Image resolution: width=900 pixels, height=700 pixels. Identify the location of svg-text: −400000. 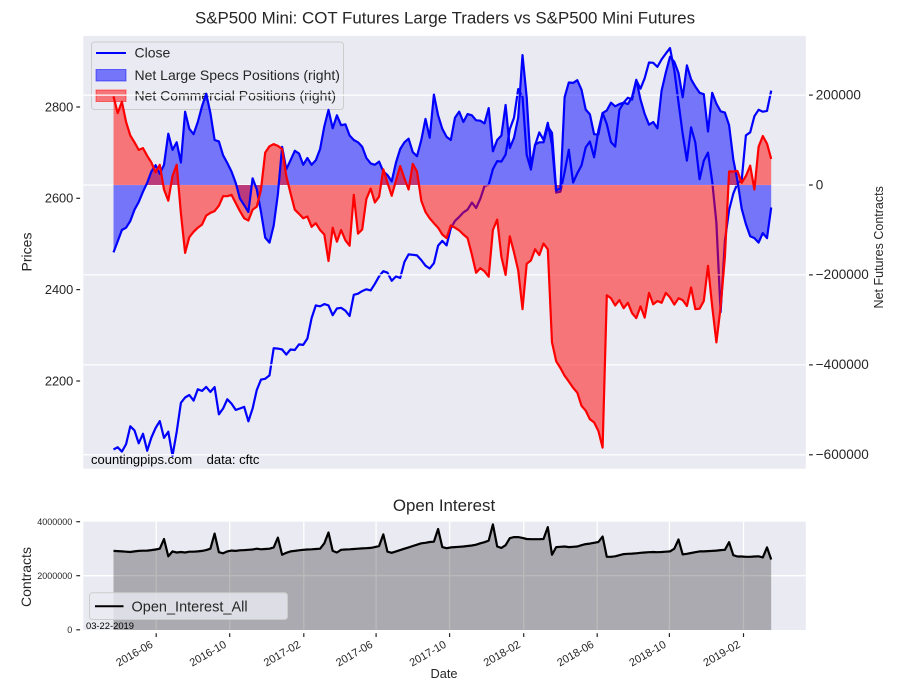
(842, 364).